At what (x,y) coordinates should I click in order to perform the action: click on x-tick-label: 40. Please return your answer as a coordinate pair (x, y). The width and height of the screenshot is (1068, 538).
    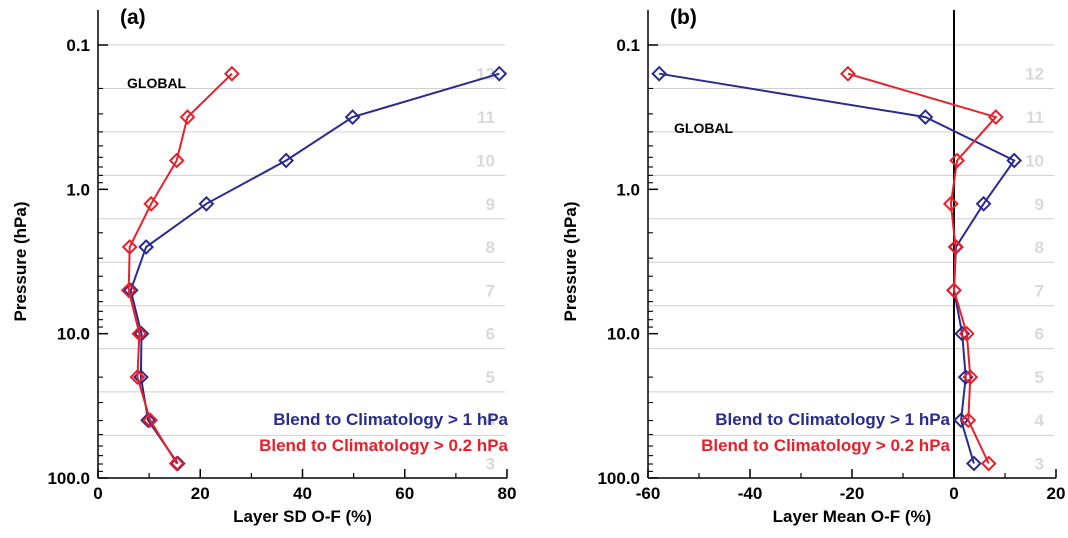
    Looking at the image, I should click on (302, 493).